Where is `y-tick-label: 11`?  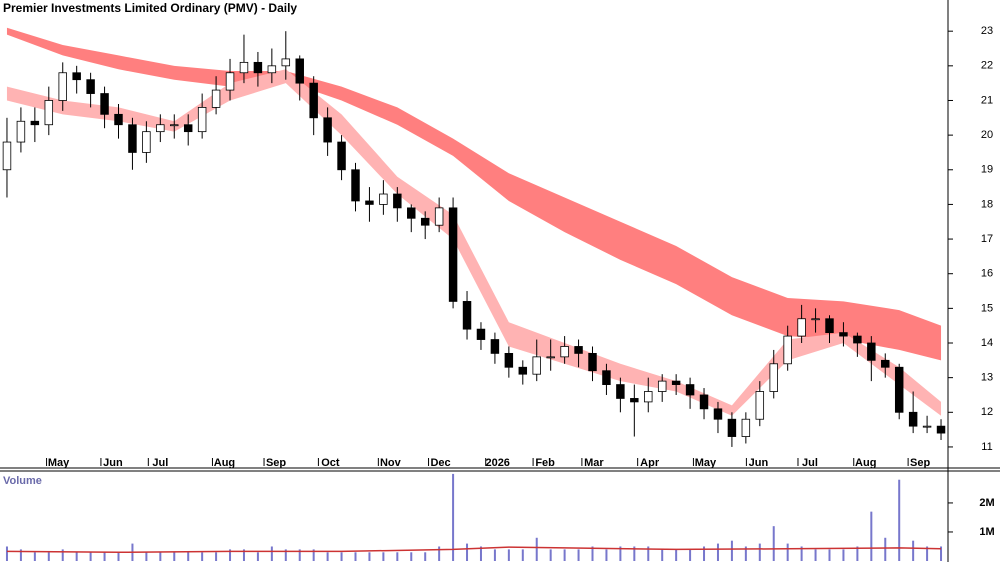 y-tick-label: 11 is located at coordinates (986, 447).